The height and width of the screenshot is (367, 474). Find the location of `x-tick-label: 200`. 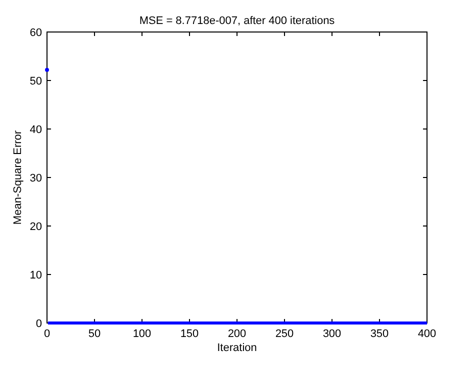

x-tick-label: 200 is located at coordinates (237, 334).